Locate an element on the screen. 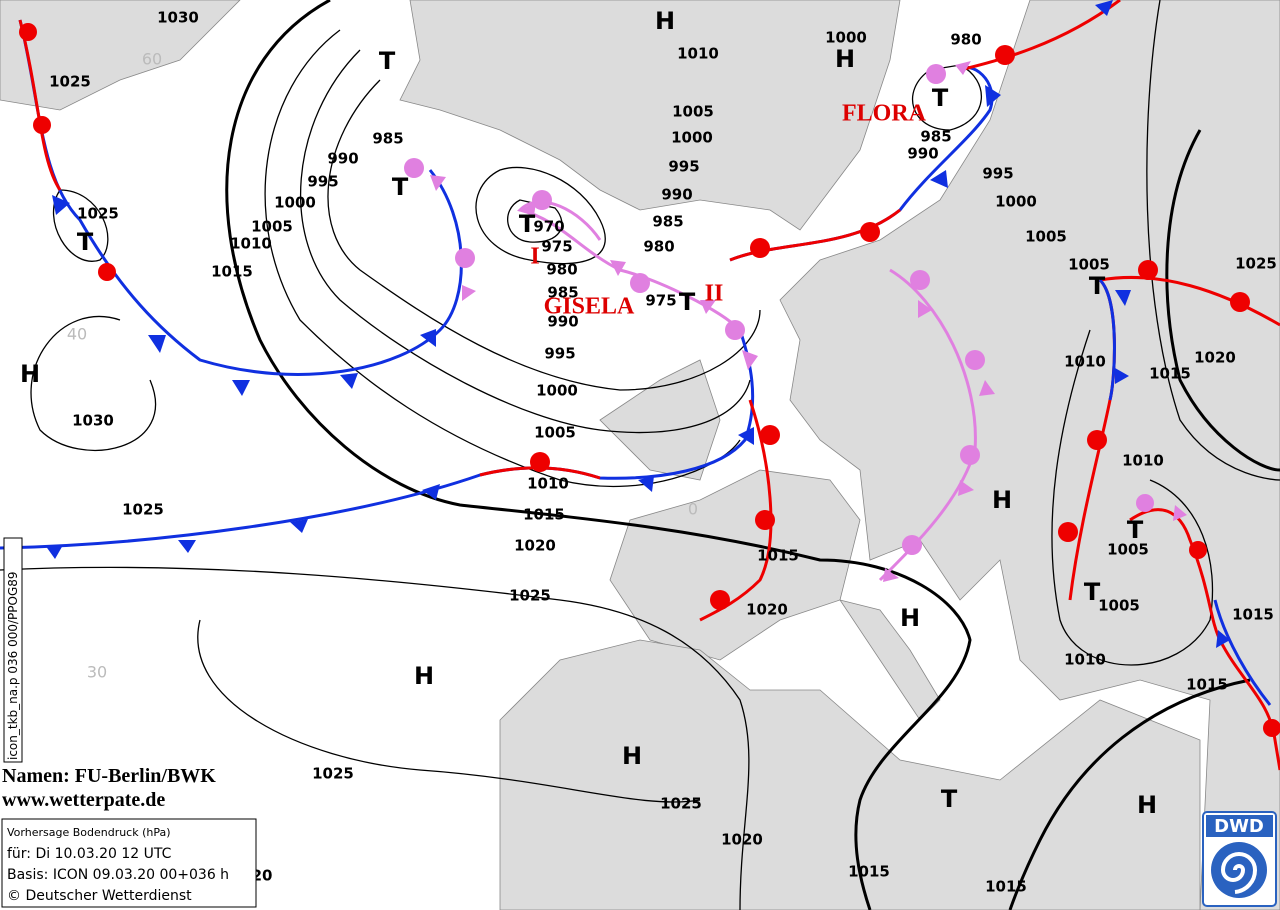 The height and width of the screenshot is (910, 1280). credits-bg is located at coordinates (135, 791).